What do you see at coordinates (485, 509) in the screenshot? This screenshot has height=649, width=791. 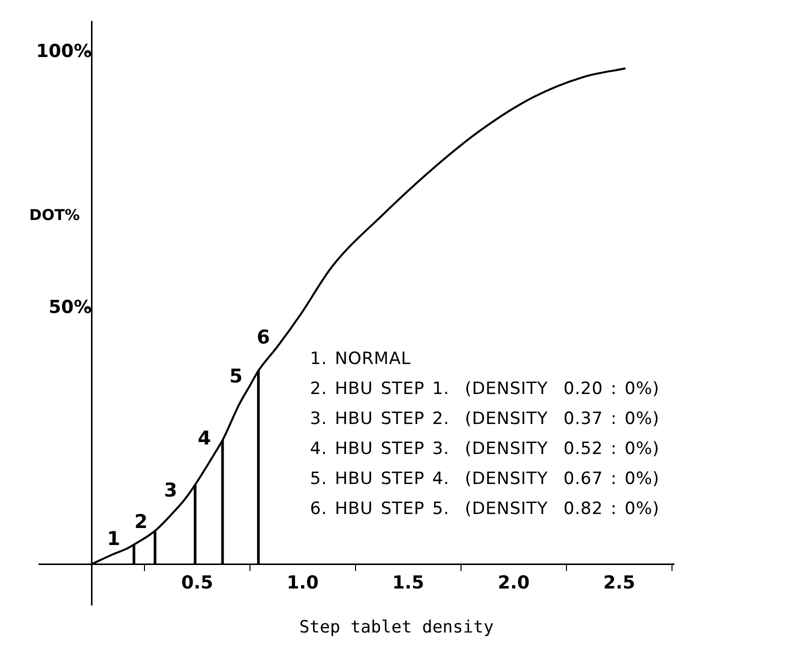 I see `annotation: 6. HBU STEP 5. (DENSITY 0.82 : 0%)` at bounding box center [485, 509].